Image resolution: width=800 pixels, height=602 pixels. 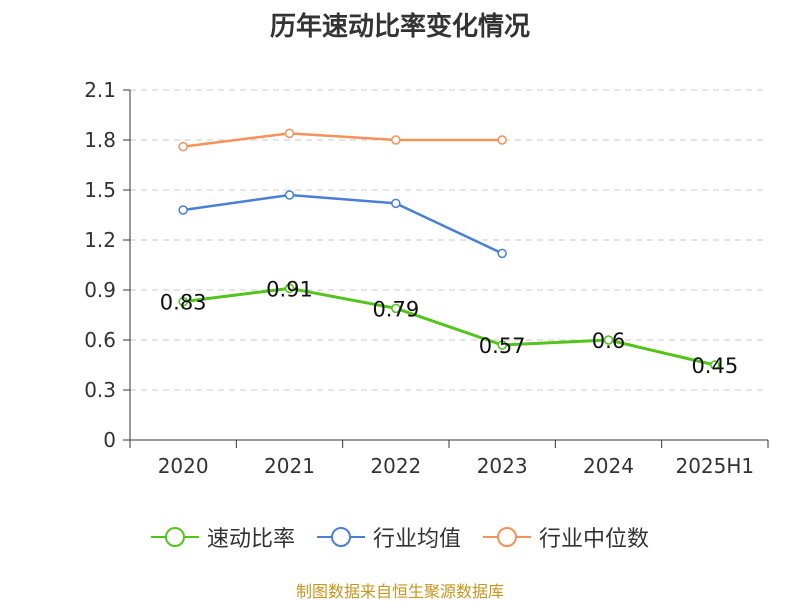 What do you see at coordinates (100, 140) in the screenshot?
I see `y-tick-label: 1.8` at bounding box center [100, 140].